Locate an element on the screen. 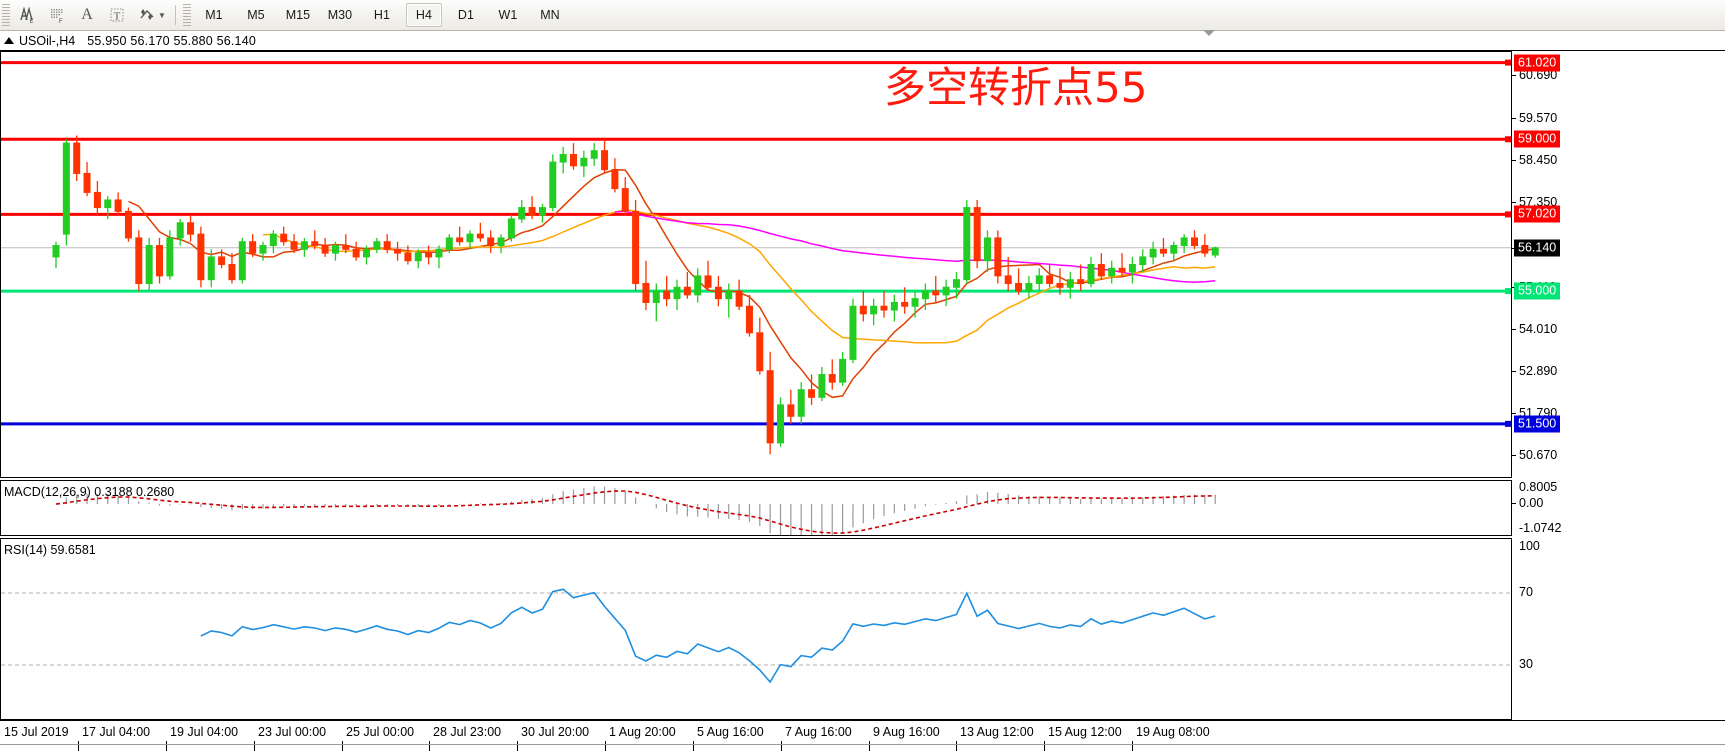 The width and height of the screenshot is (1725, 751). time-tick-label: 13 Aug 12:00 is located at coordinates (997, 732).